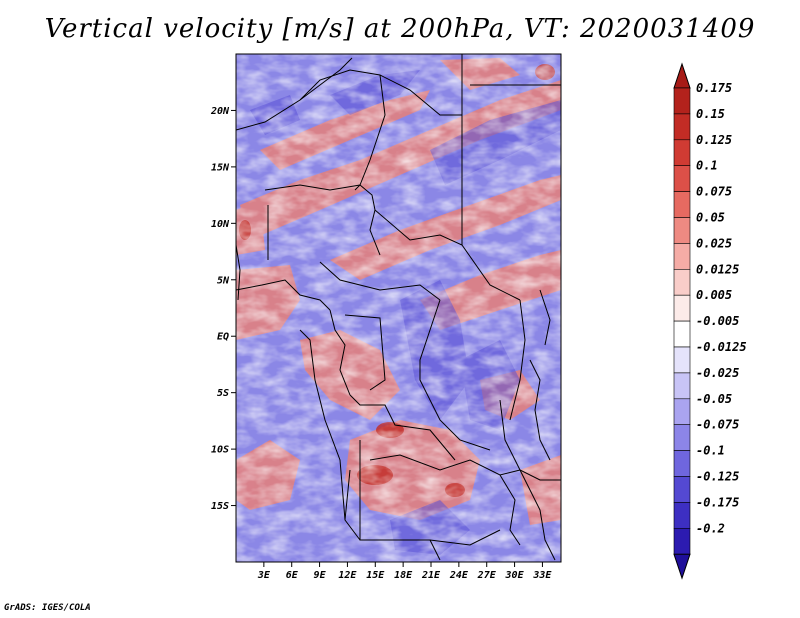 Image resolution: width=800 pixels, height=618 pixels. Describe the element at coordinates (223, 393) in the screenshot. I see `lat-tick-label: 5S` at that location.